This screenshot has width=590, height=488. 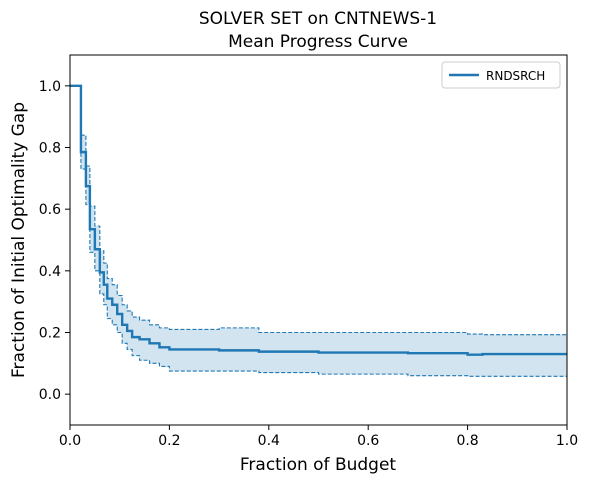 What do you see at coordinates (318, 465) in the screenshot?
I see `x-axis-label: Fraction of Budget` at bounding box center [318, 465].